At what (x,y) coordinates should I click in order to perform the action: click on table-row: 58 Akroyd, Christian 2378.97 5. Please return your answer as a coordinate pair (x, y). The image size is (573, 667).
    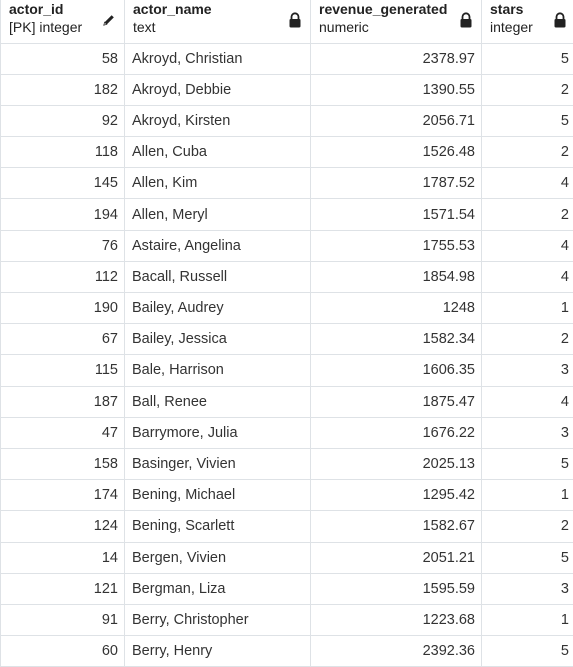
    Looking at the image, I should click on (286, 59).